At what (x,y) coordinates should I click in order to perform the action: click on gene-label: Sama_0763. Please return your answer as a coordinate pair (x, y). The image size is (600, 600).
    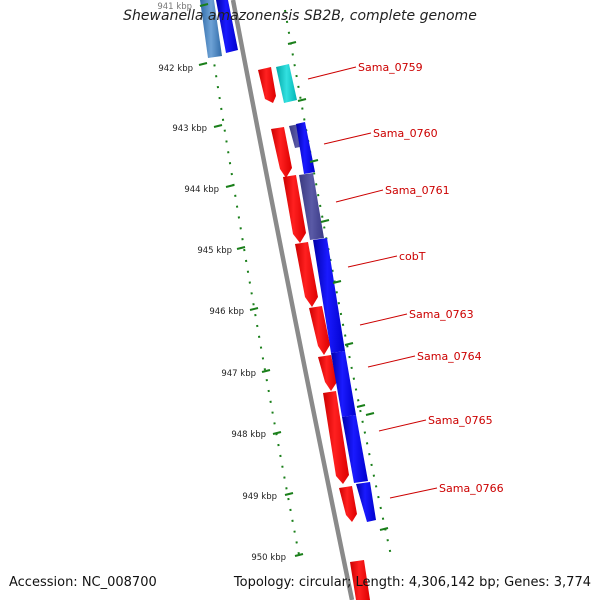
    Looking at the image, I should click on (441, 314).